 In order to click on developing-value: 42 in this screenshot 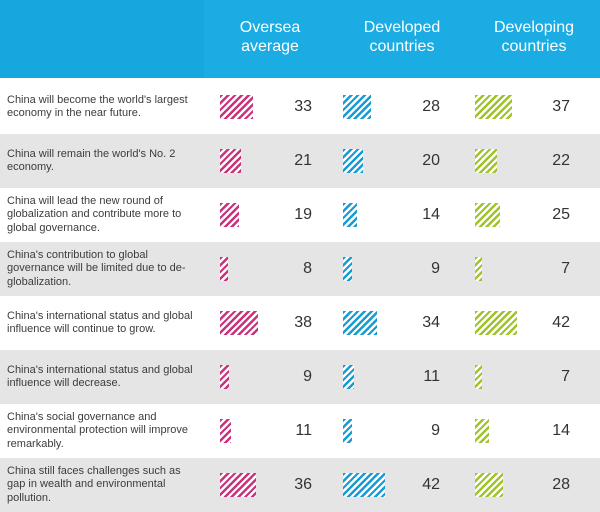, I will do `click(561, 322)`.